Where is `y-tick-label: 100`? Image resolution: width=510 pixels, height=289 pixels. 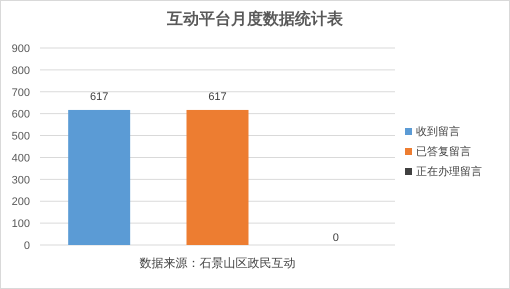
y-tick-label: 100 is located at coordinates (21, 224).